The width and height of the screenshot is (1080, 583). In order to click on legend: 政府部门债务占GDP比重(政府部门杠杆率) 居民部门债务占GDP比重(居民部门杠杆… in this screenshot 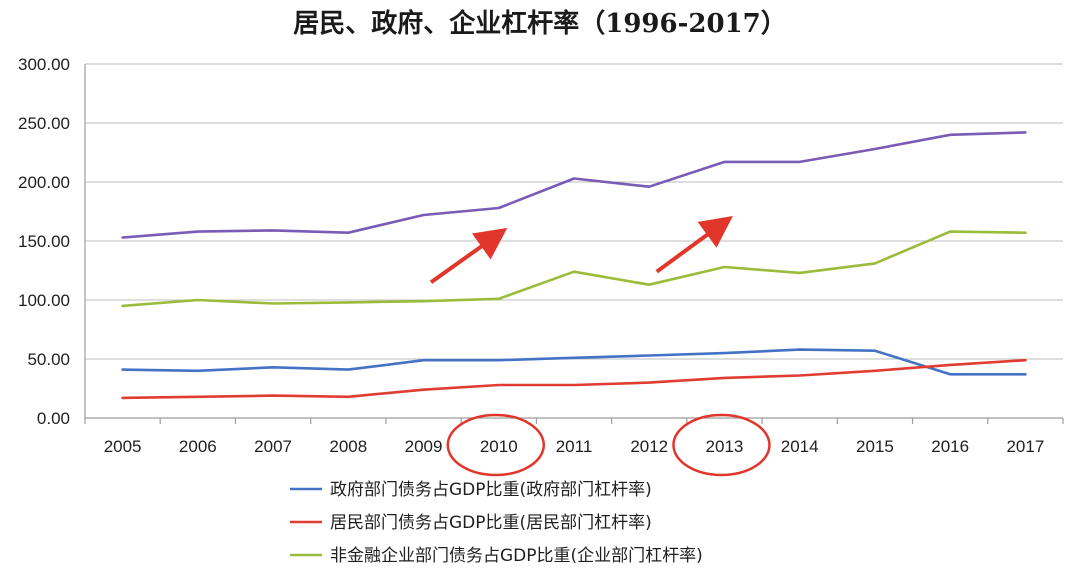, I will do `click(496, 523)`.